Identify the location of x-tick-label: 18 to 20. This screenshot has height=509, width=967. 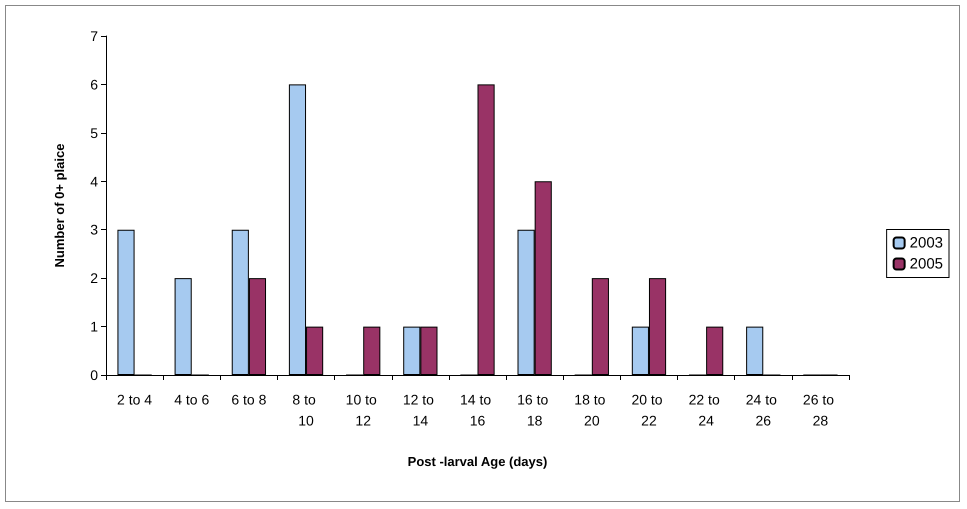
(592, 410).